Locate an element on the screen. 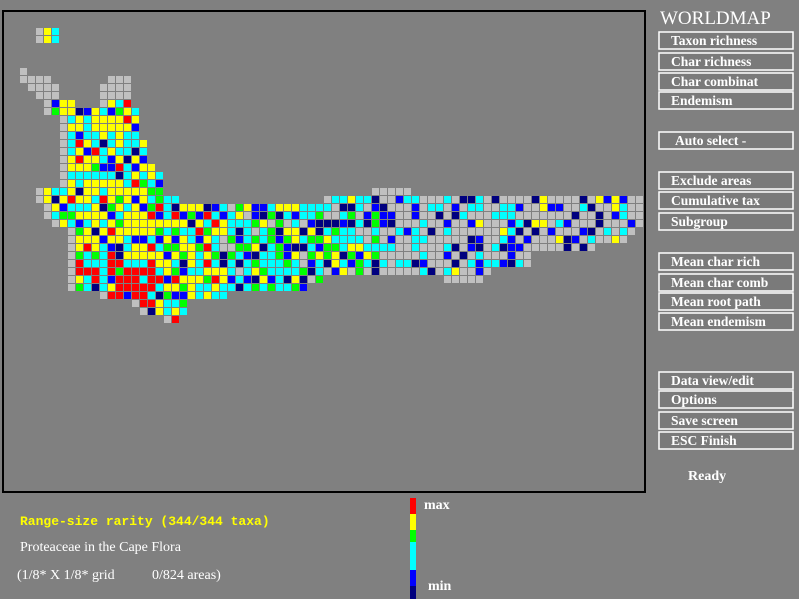 The image size is (799, 599). button: Auto select - is located at coordinates (726, 140).